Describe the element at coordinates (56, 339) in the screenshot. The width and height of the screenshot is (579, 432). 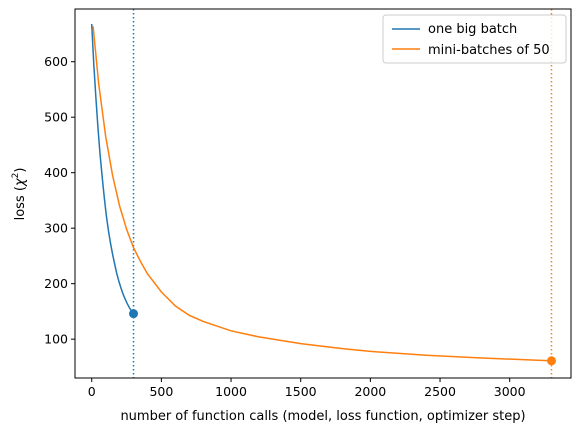
I see `y-tick-label-100: 100` at that location.